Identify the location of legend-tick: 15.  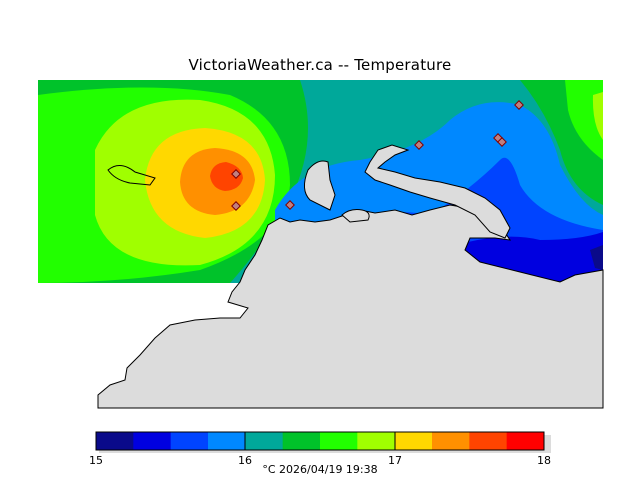
(96, 460).